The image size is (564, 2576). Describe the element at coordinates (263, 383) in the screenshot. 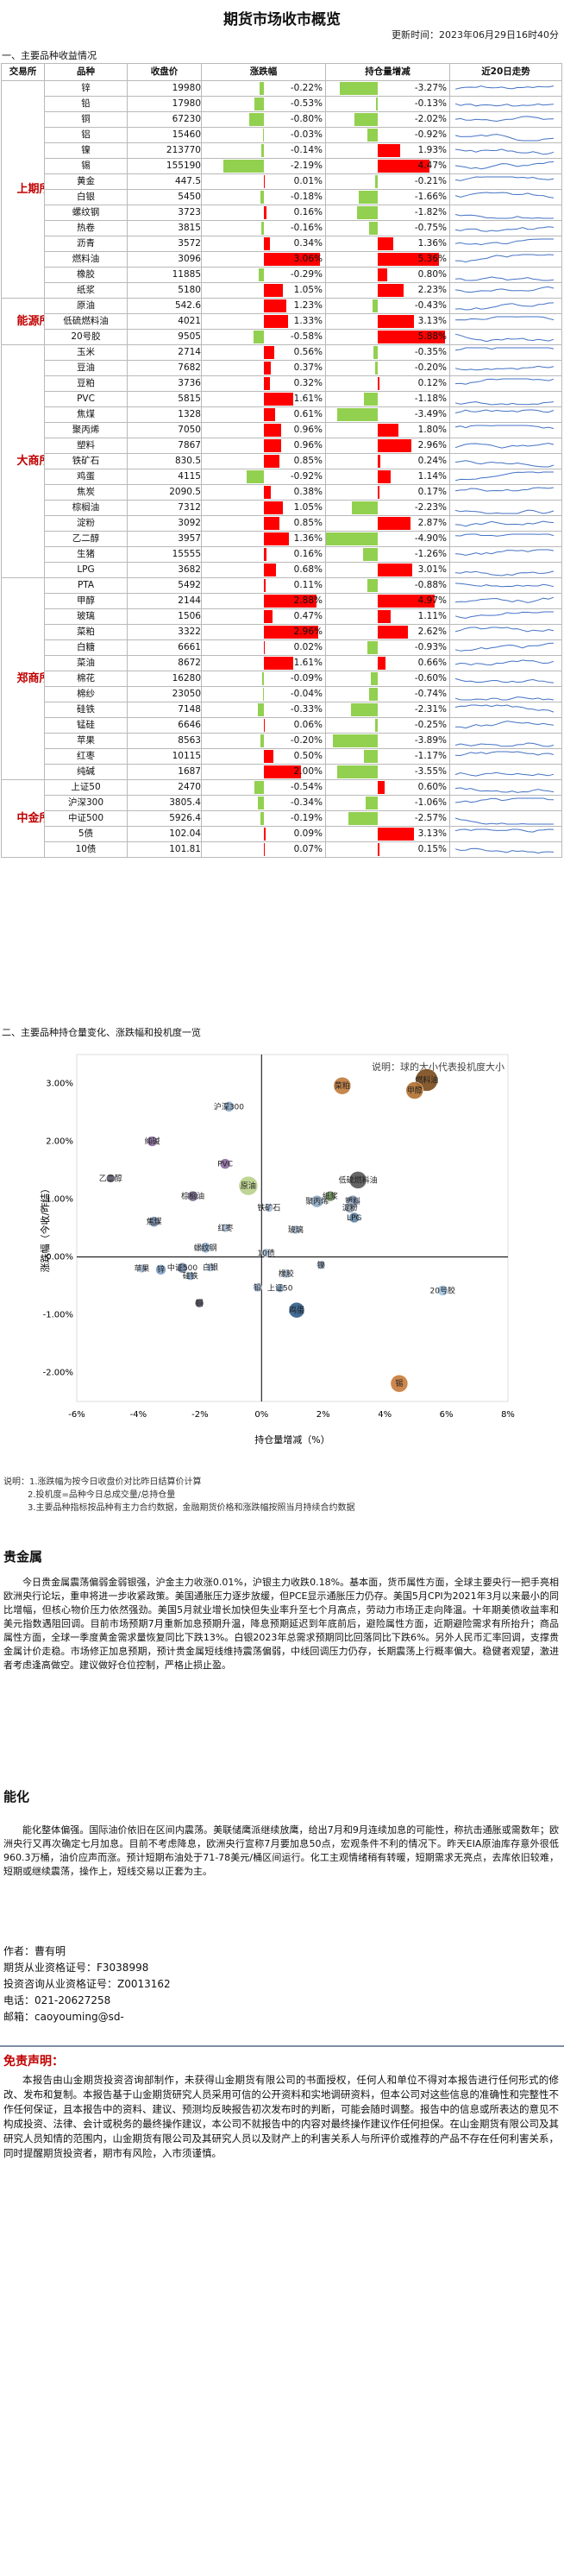

I see `change-cell: 0.32%` at that location.